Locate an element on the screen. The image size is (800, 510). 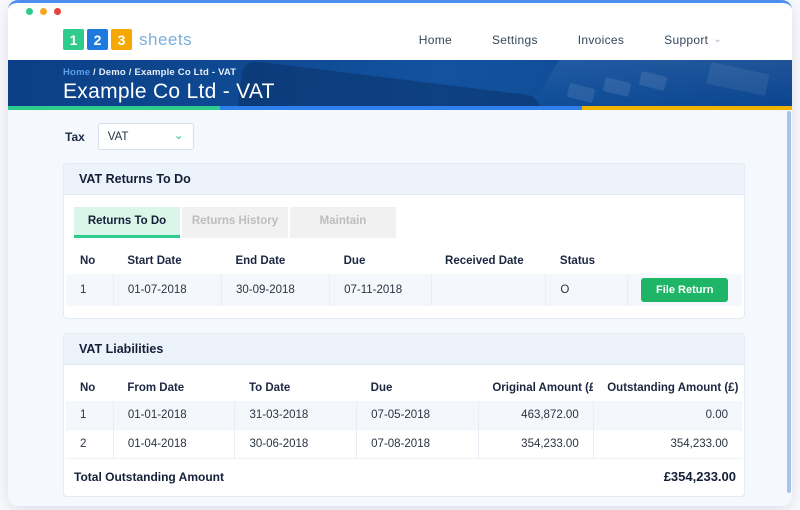
page-title: Example Co Ltd - VAT is located at coordinates (169, 91).